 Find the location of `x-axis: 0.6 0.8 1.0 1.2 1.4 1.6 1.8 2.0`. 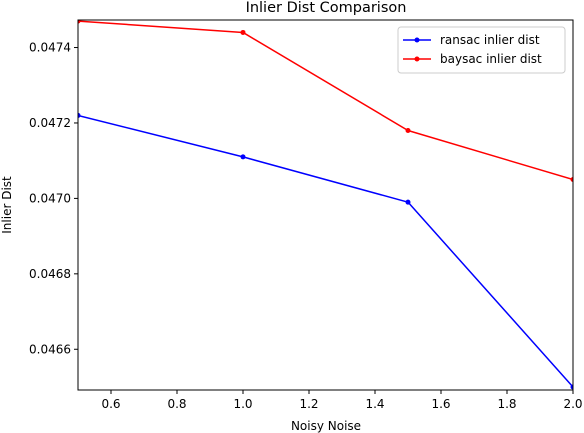

x-axis: 0.6 0.8 1.0 1.2 1.4 1.6 1.8 2.0 is located at coordinates (342, 400).